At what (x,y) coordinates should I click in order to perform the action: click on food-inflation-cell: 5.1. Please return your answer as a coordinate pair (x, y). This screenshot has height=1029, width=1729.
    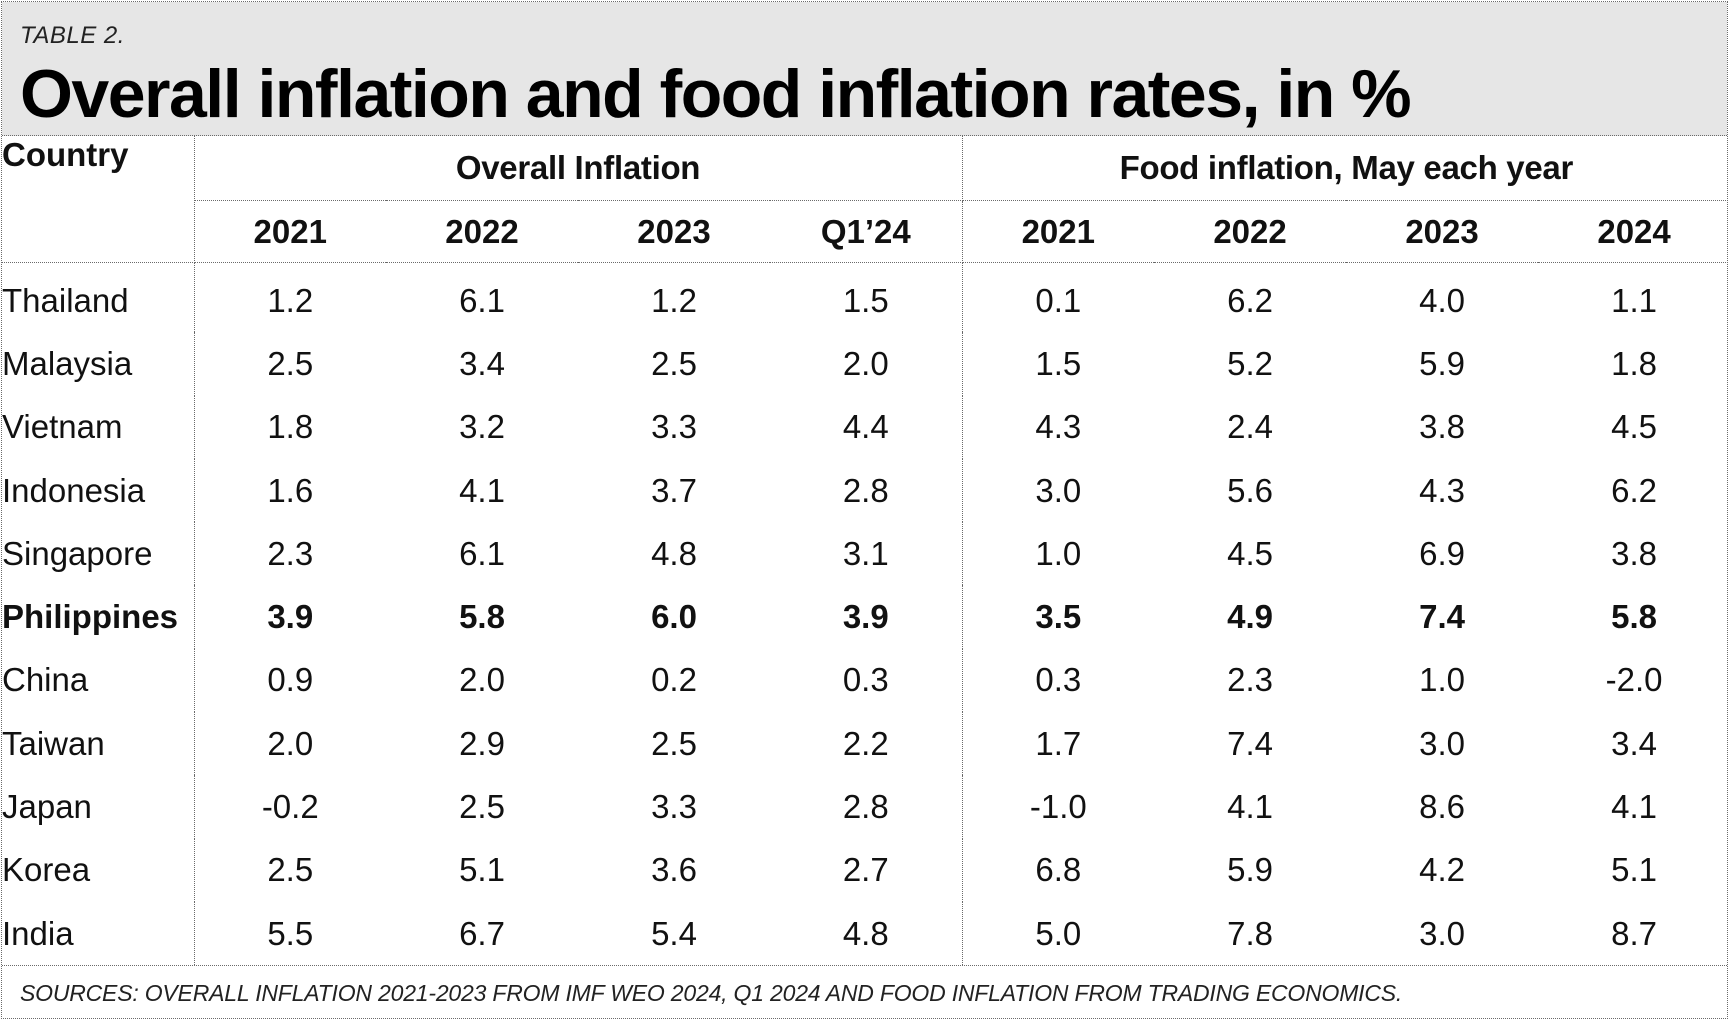
    Looking at the image, I should click on (1634, 870).